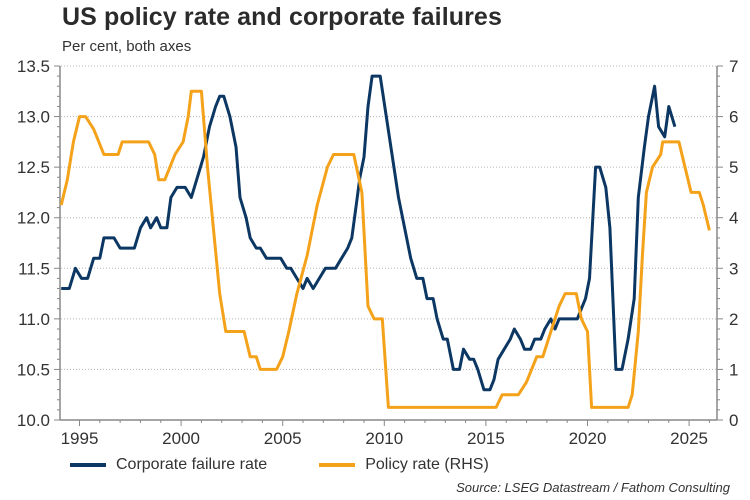 Image resolution: width=750 pixels, height=500 pixels. Describe the element at coordinates (34, 319) in the screenshot. I see `y-left-tick-label: 11.0` at that location.